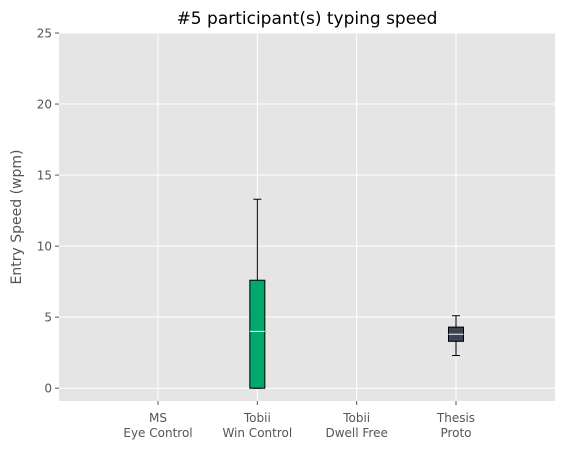 Image resolution: width=567 pixels, height=456 pixels. What do you see at coordinates (44, 105) in the screenshot?
I see `y-tick-label: 20` at bounding box center [44, 105].